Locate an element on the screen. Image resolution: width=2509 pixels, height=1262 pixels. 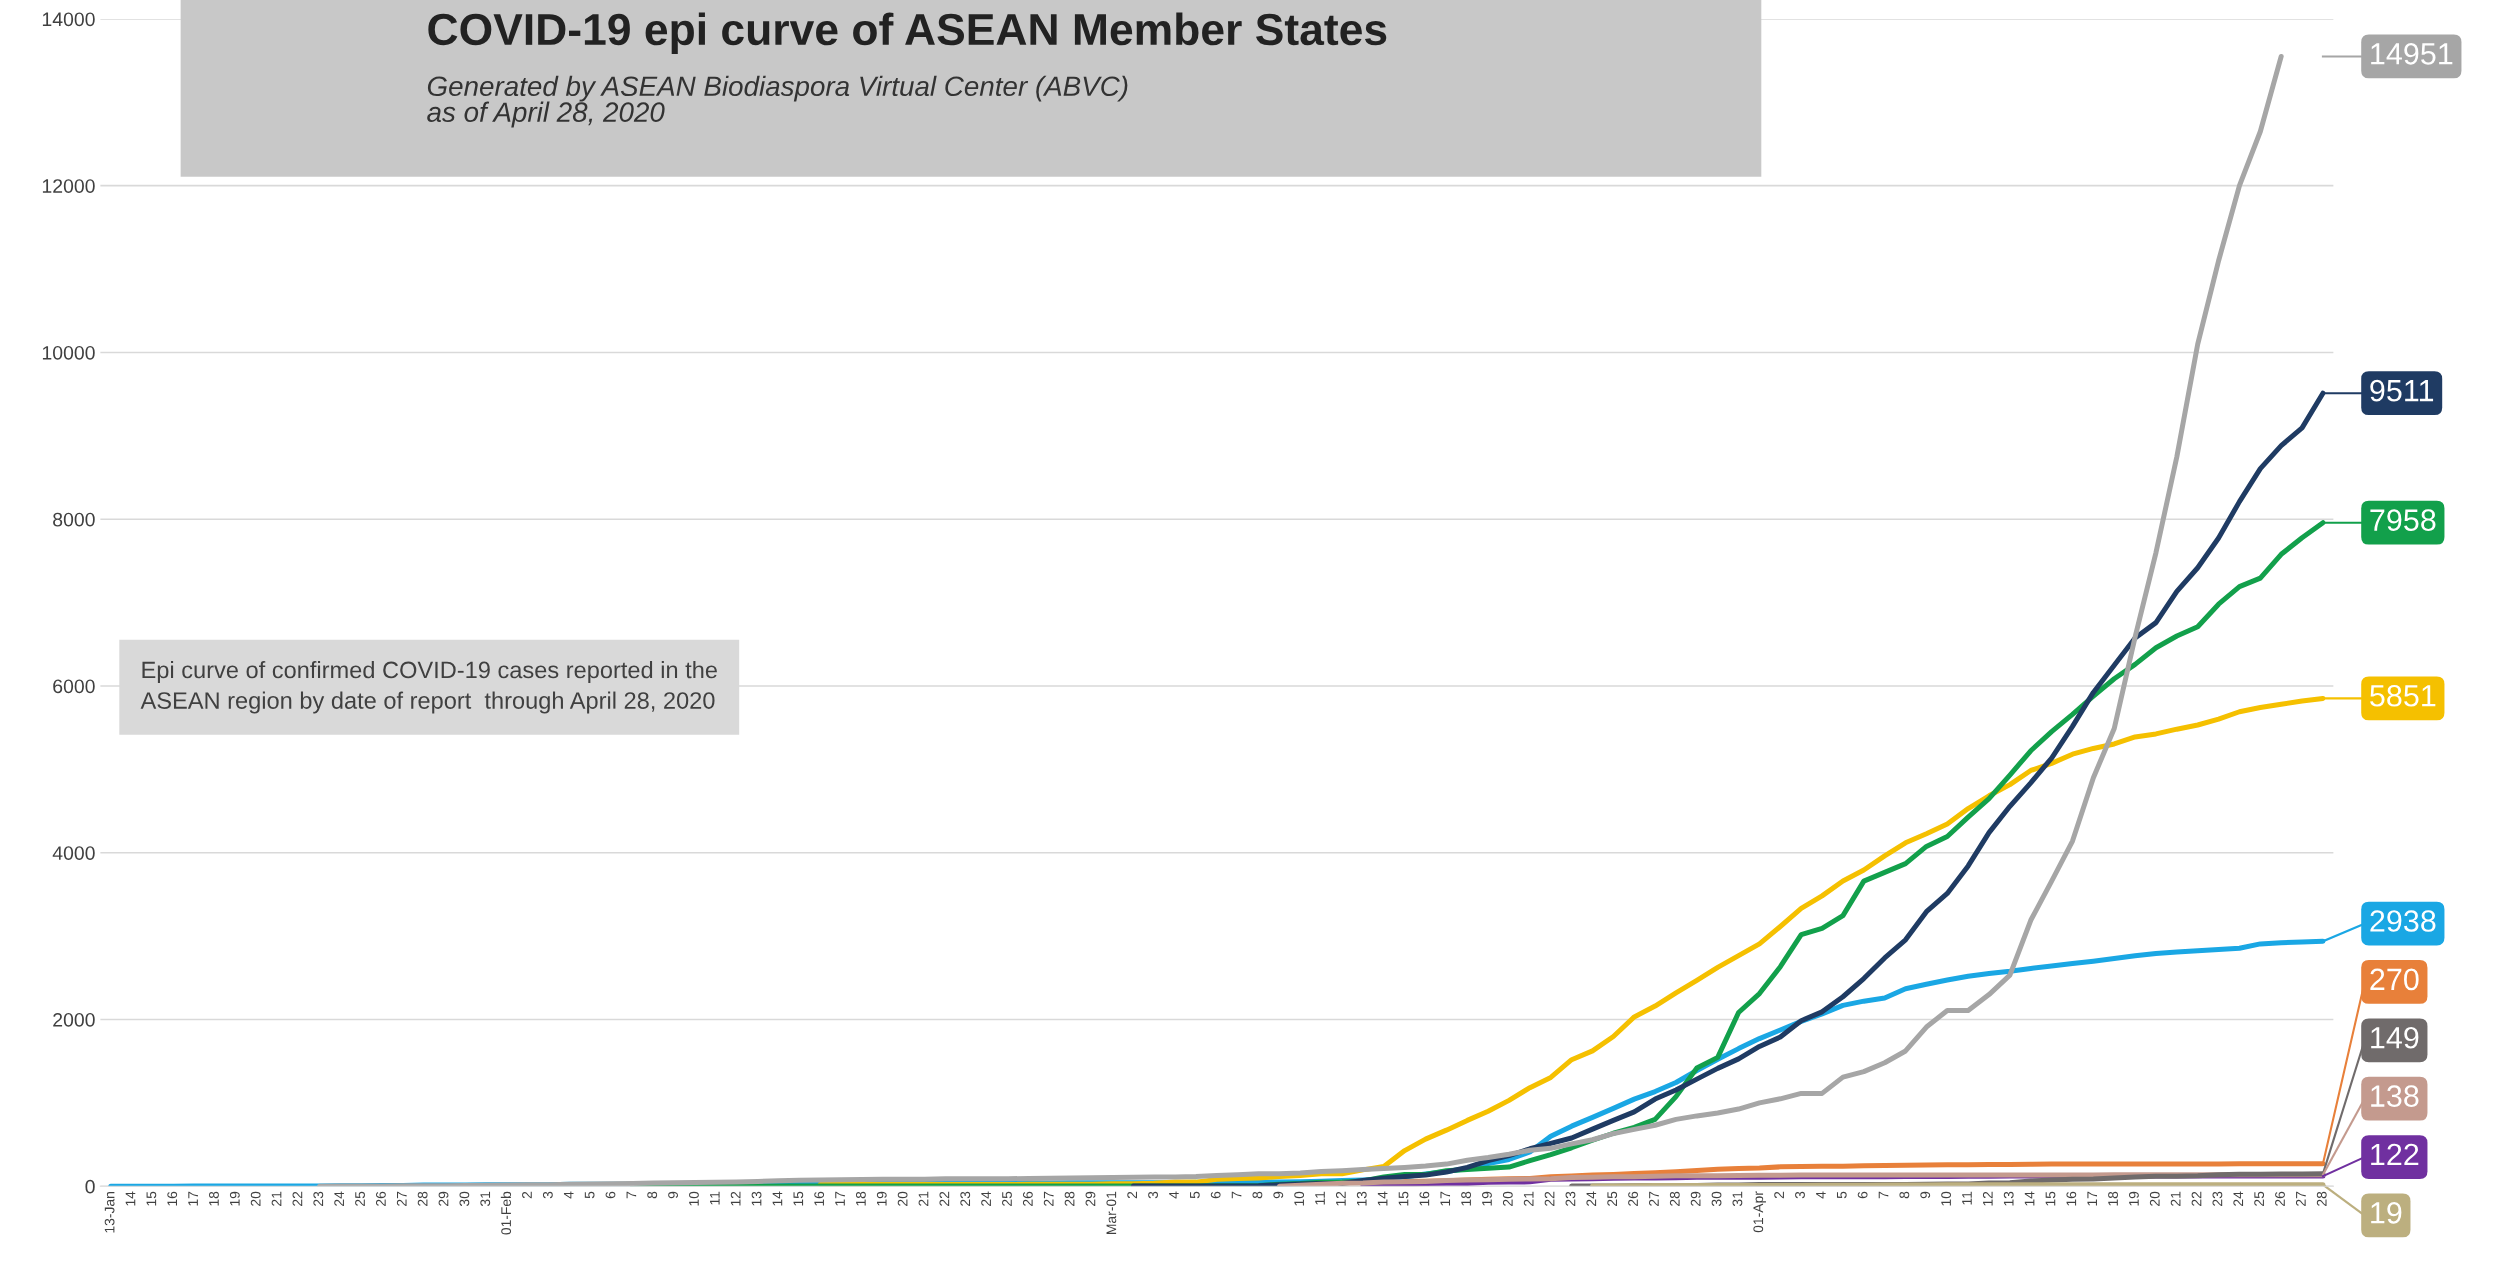
y-tick-label: 6000 is located at coordinates (74, 686).